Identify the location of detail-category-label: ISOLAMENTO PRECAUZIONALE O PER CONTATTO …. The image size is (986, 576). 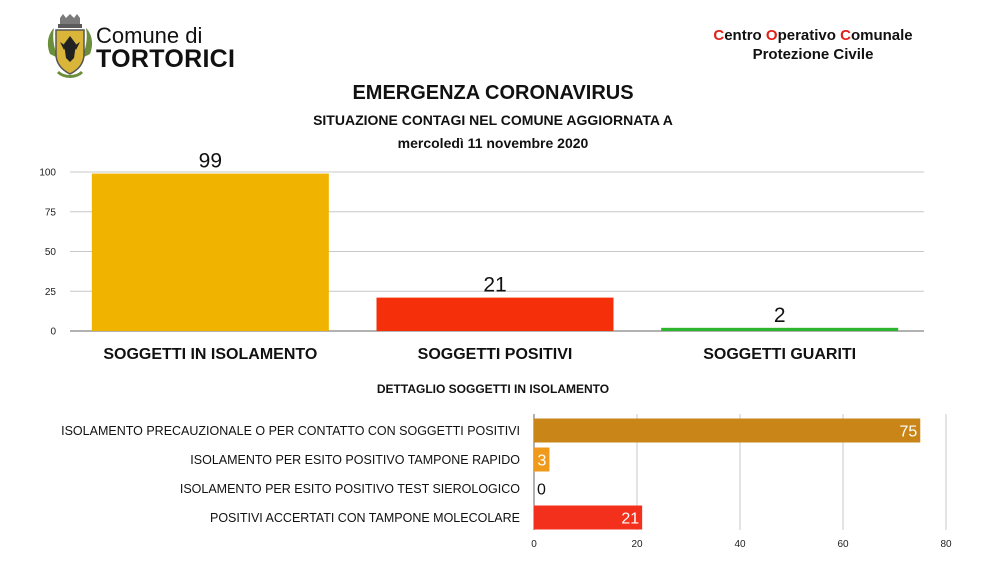
(290, 431).